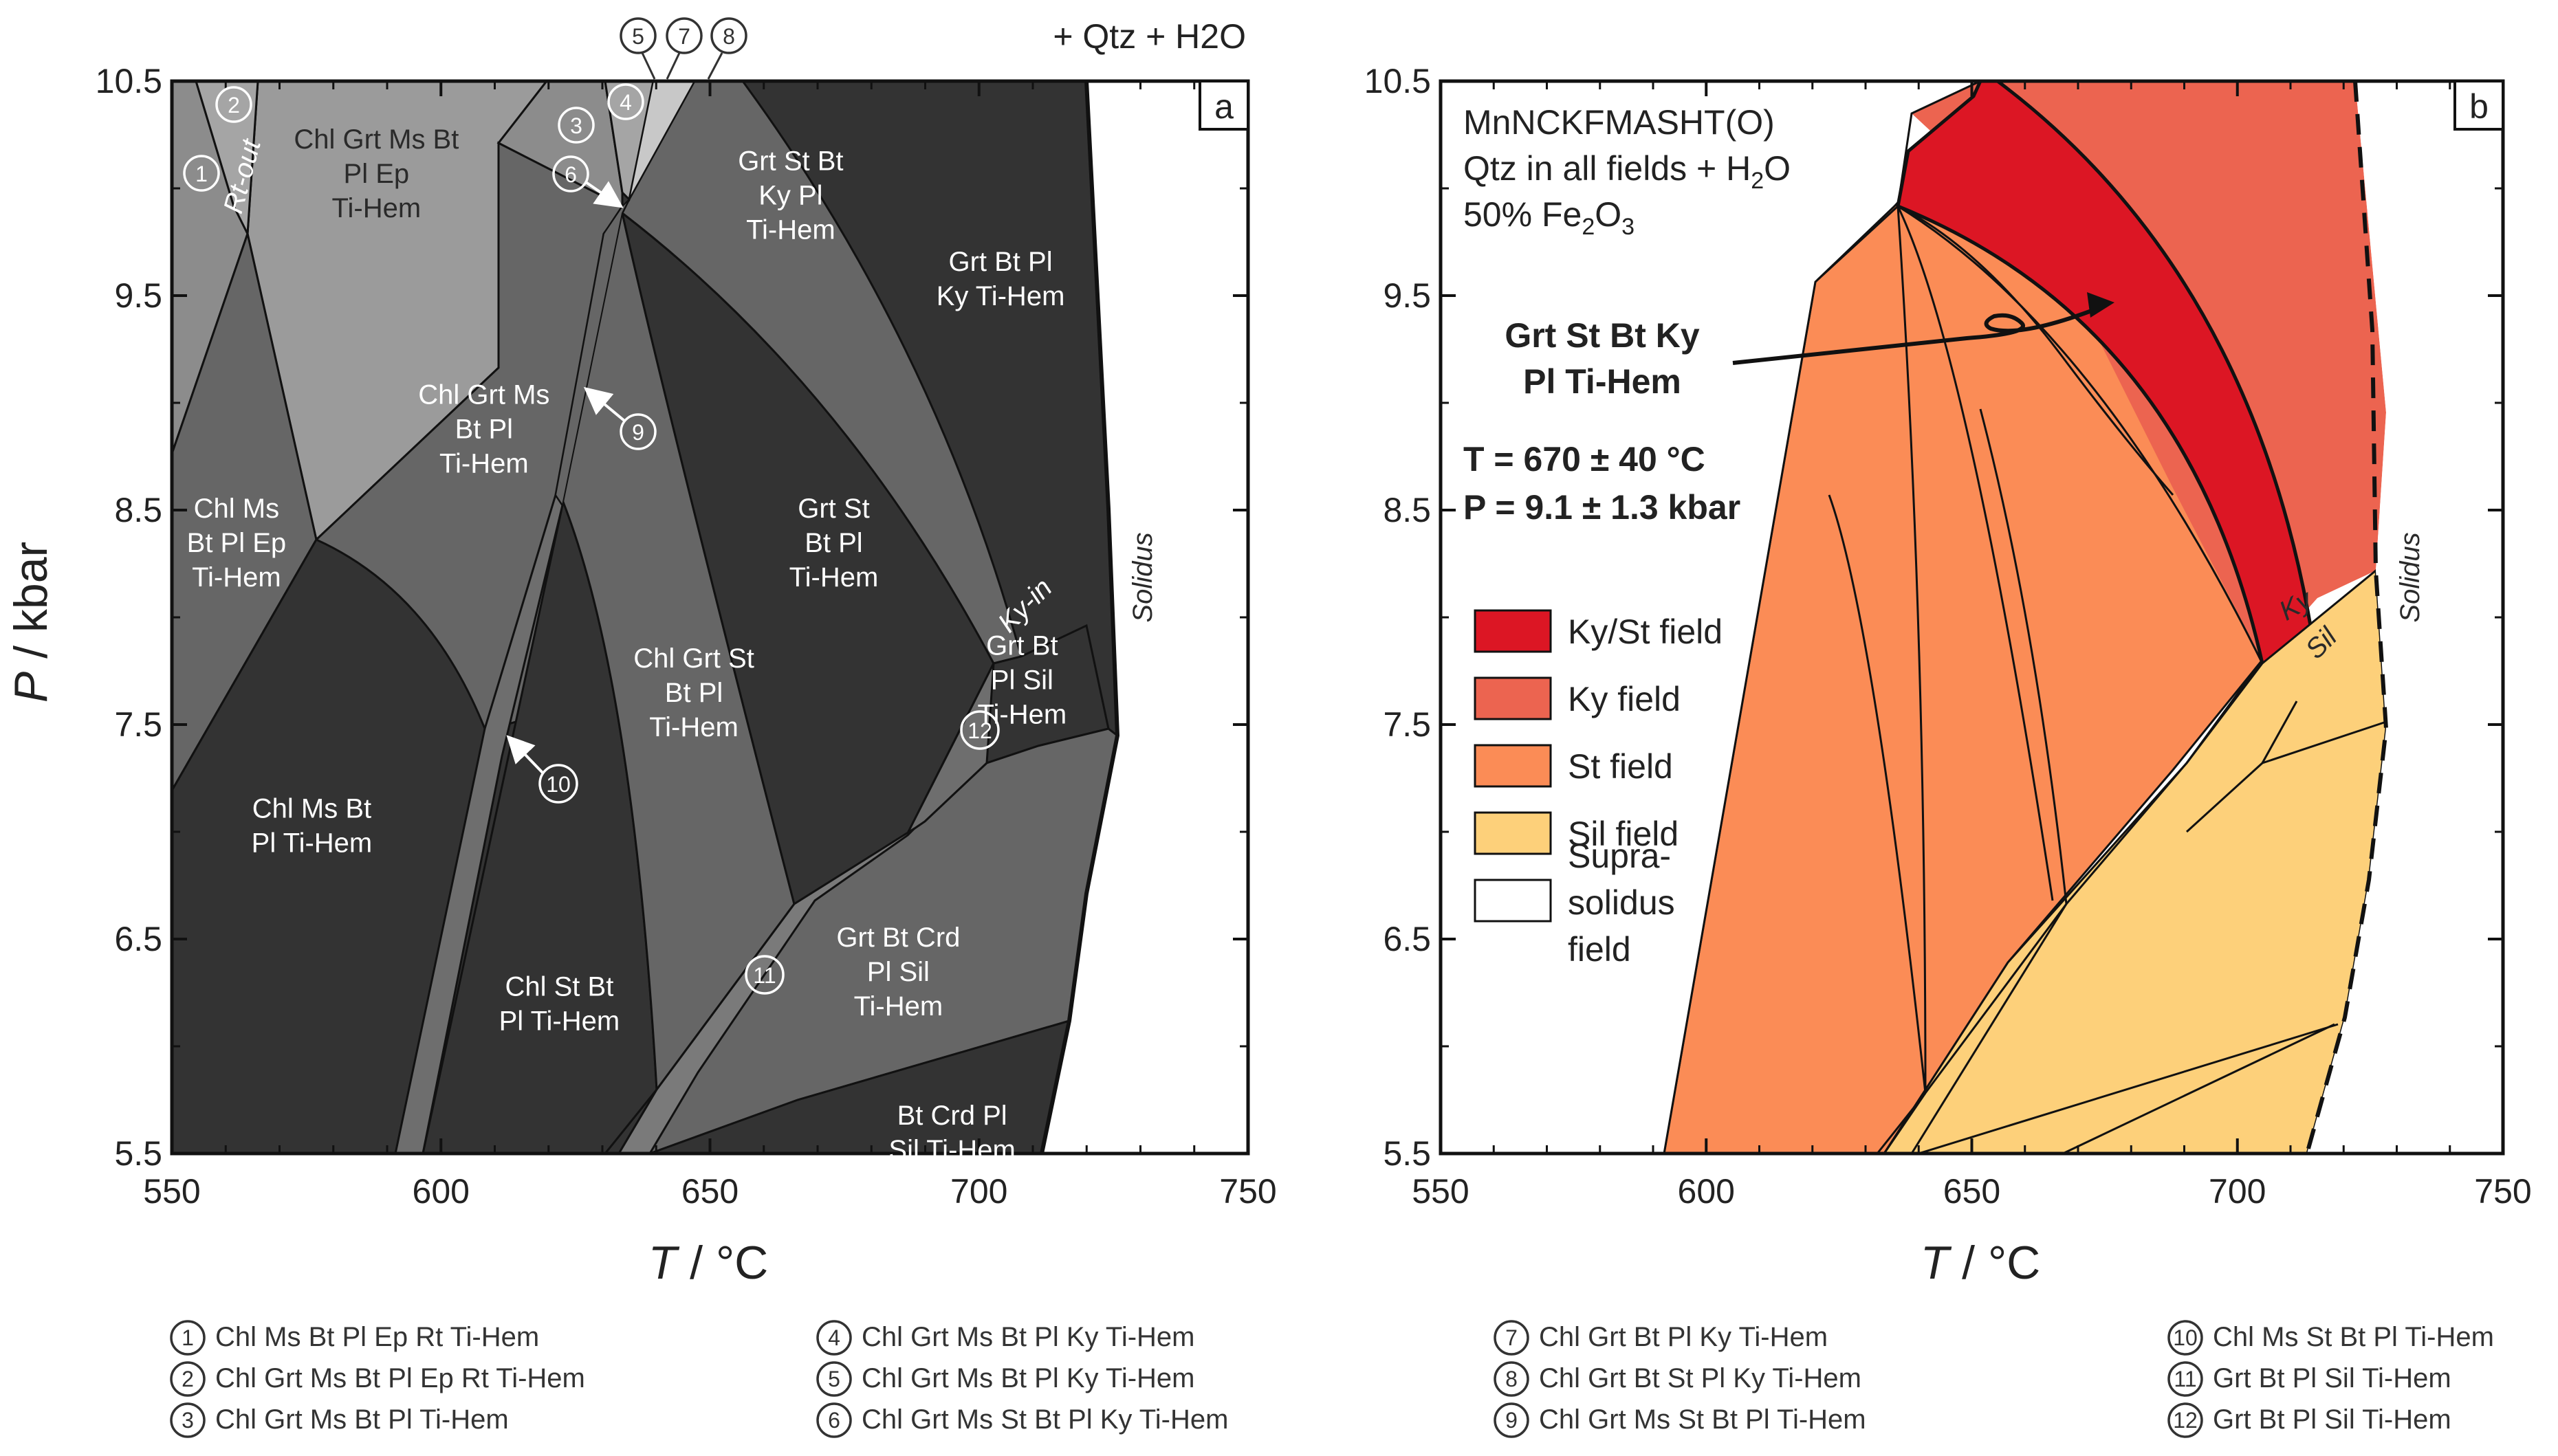 This screenshot has height=1456, width=2558. I want to click on system-label: MnNCKFMASHT(O), so click(1619, 122).